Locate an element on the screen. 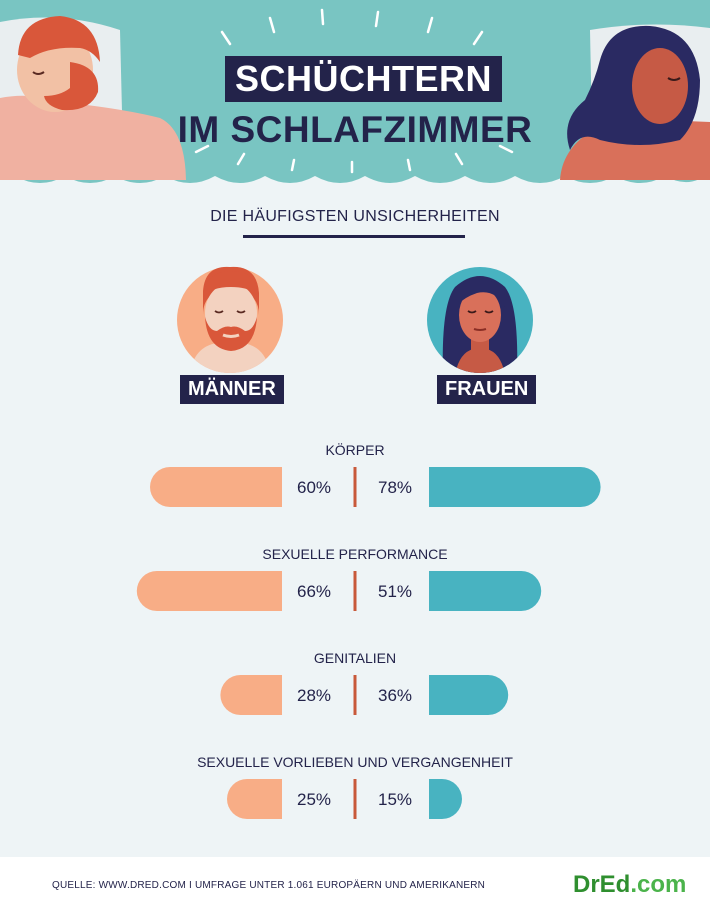 This screenshot has width=710, height=917. subtitle: DIE HÄUFIGSTEN UNSICHERHEITEN is located at coordinates (355, 216).